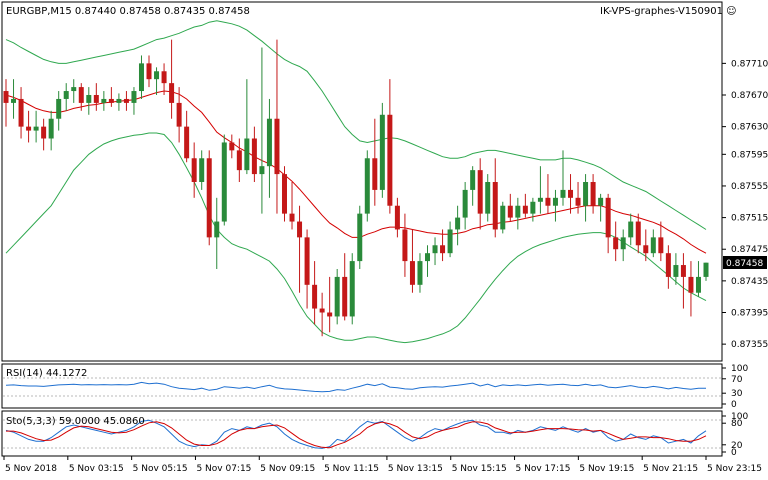 This screenshot has height=480, width=768. What do you see at coordinates (479, 469) in the screenshot?
I see `time-tick-label: 5 Nov 15:15` at bounding box center [479, 469].